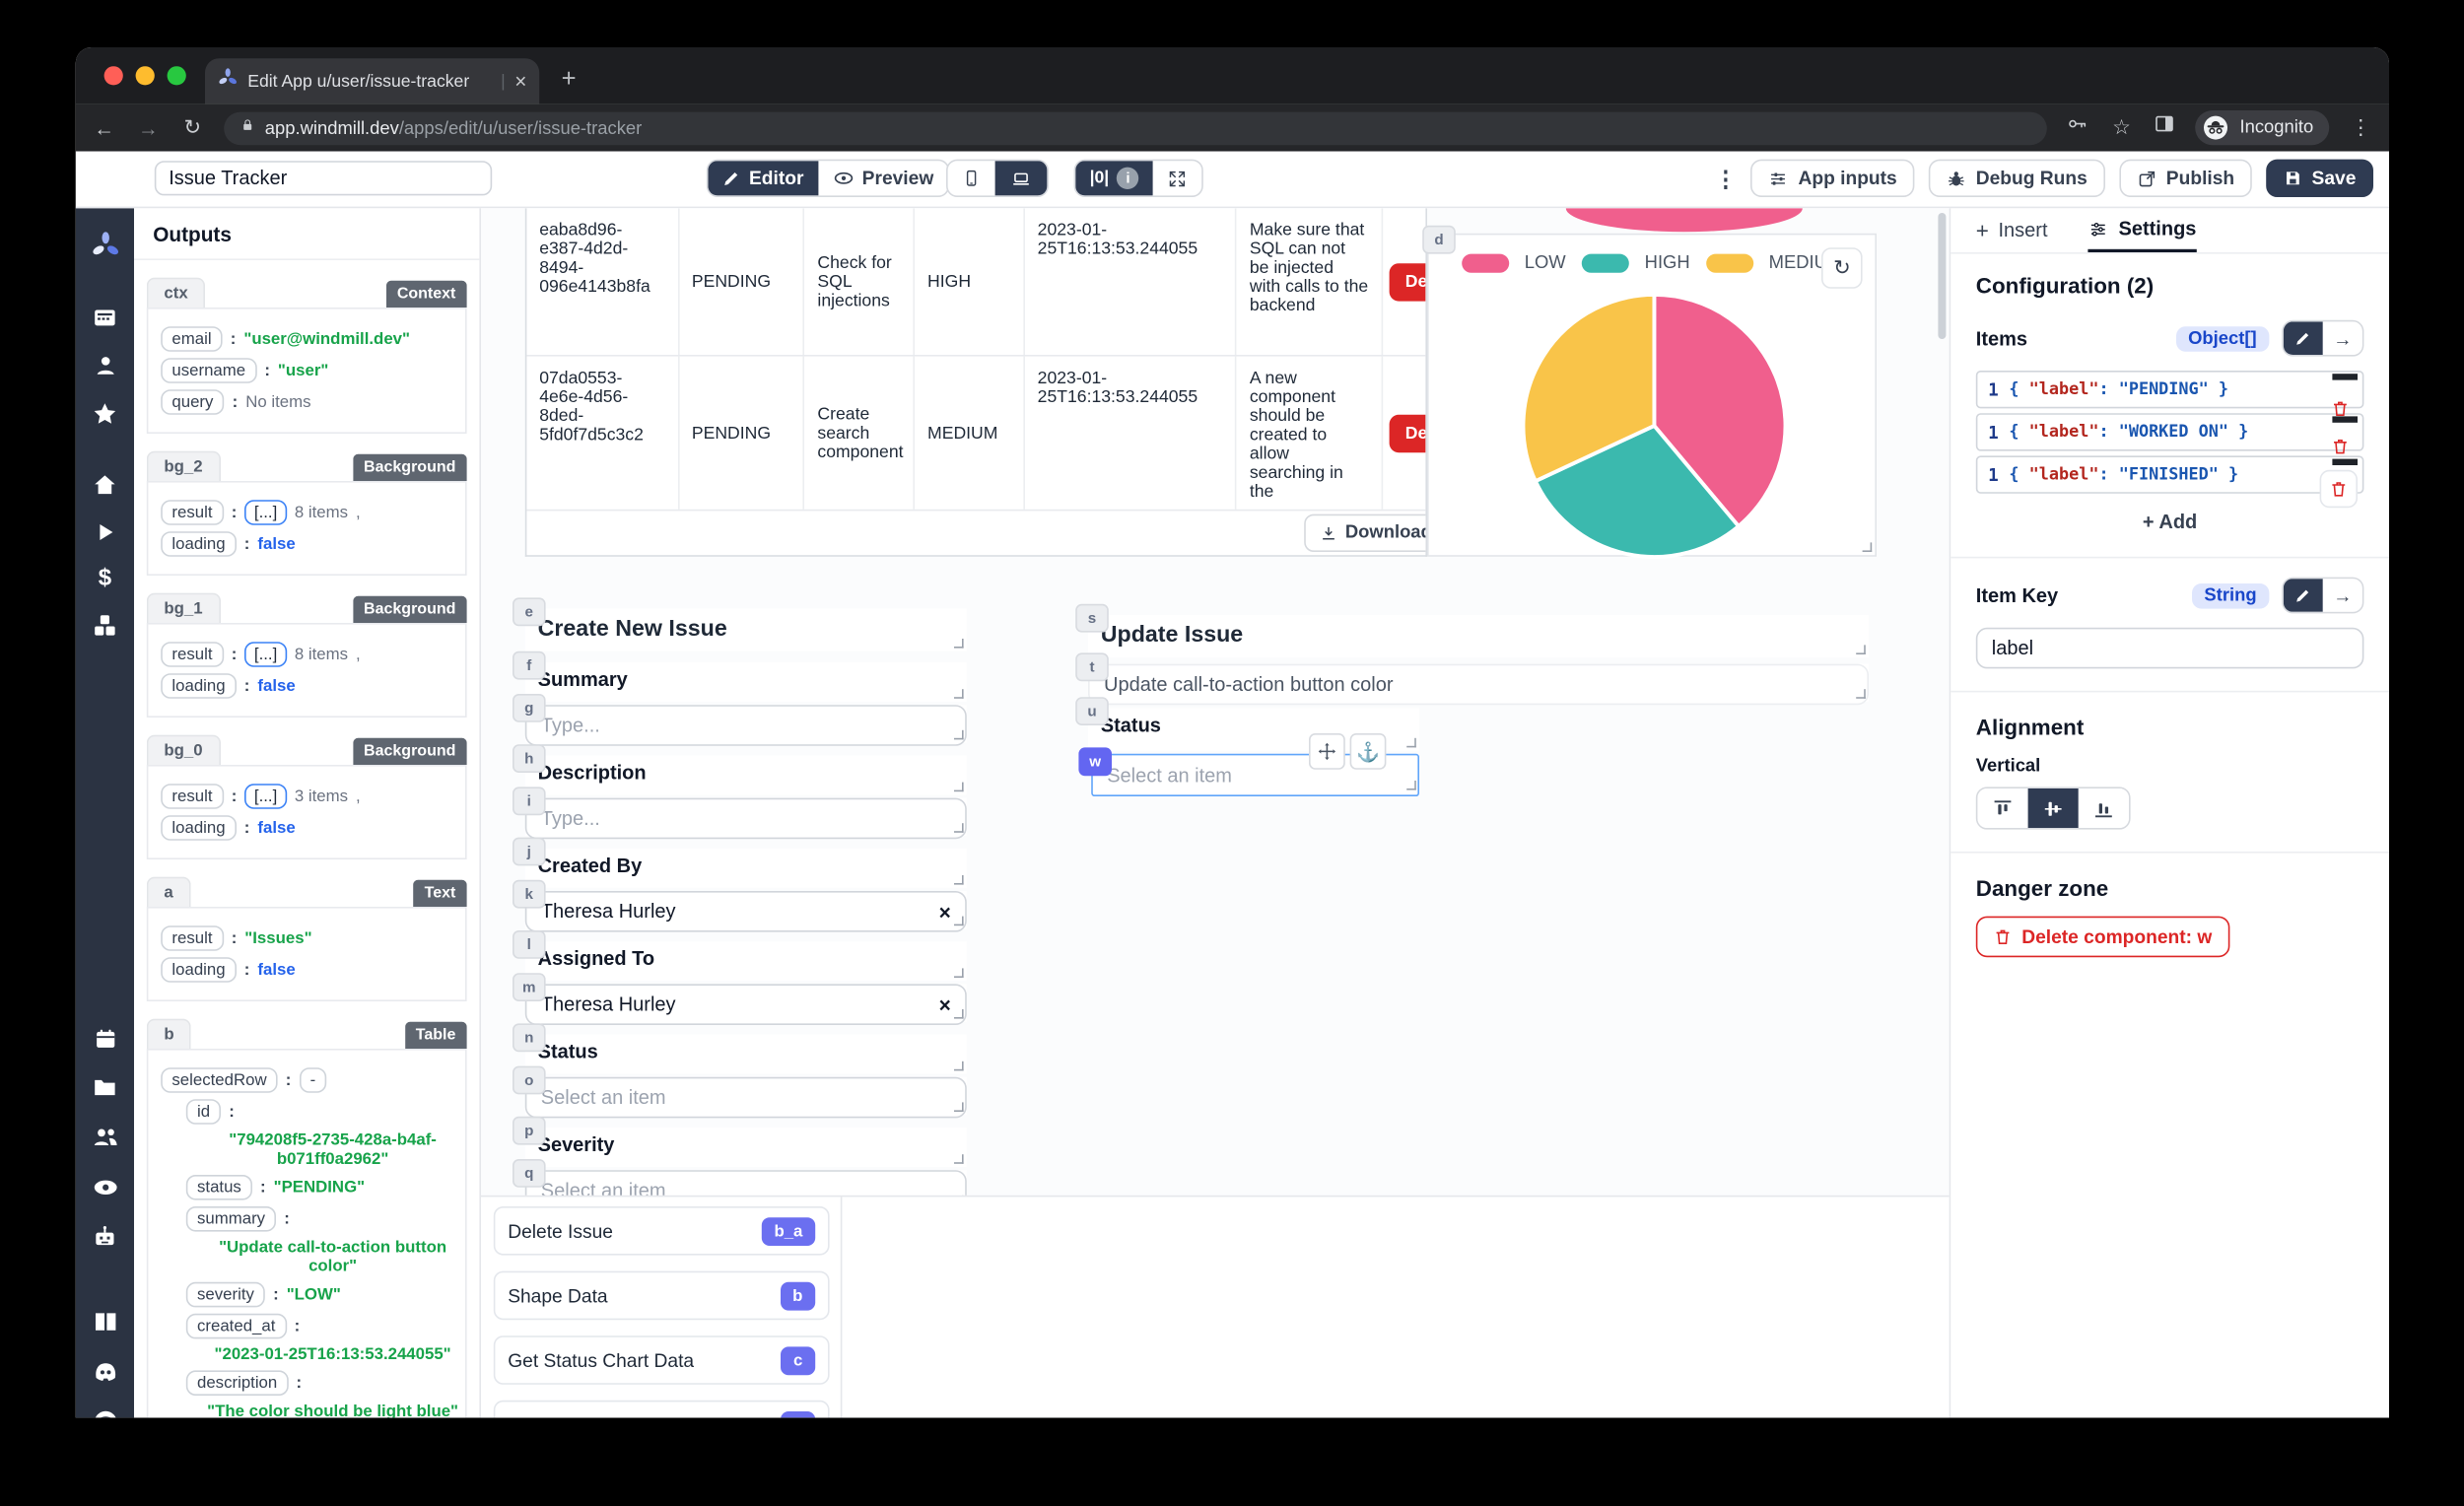 The image size is (2464, 1506). What do you see at coordinates (970, 281) in the screenshot?
I see `cell-severity: HIGH` at bounding box center [970, 281].